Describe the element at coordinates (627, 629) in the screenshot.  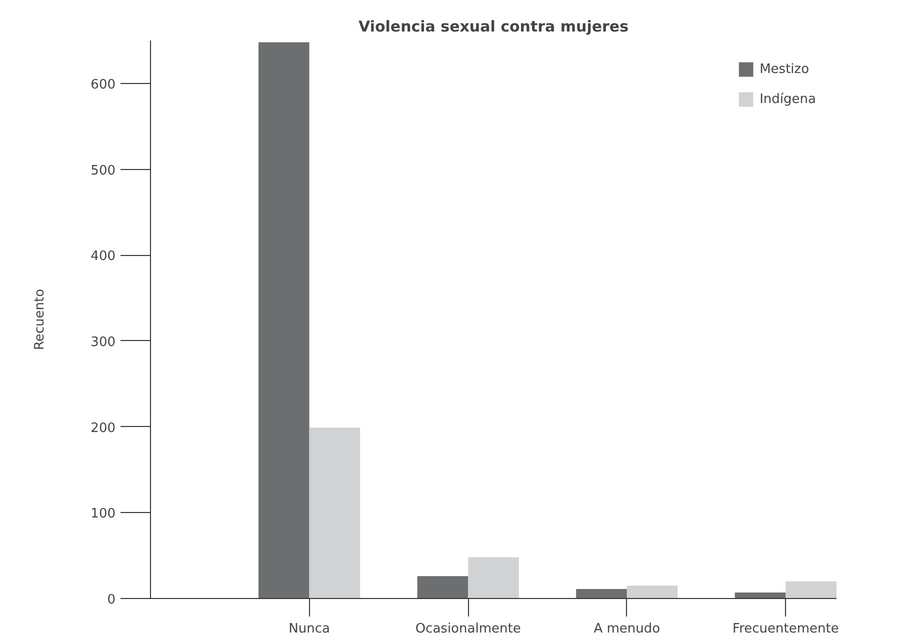
I see `x-tick-label: A menudo` at that location.